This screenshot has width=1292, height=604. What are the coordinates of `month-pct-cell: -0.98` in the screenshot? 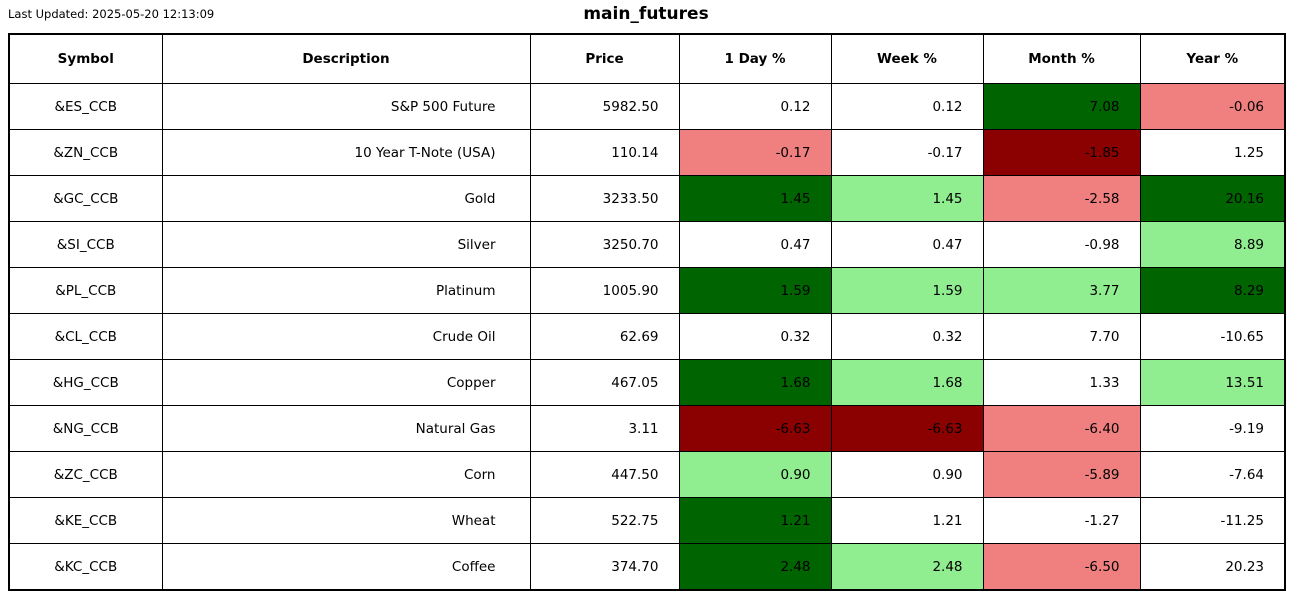 It's located at (1061, 244).